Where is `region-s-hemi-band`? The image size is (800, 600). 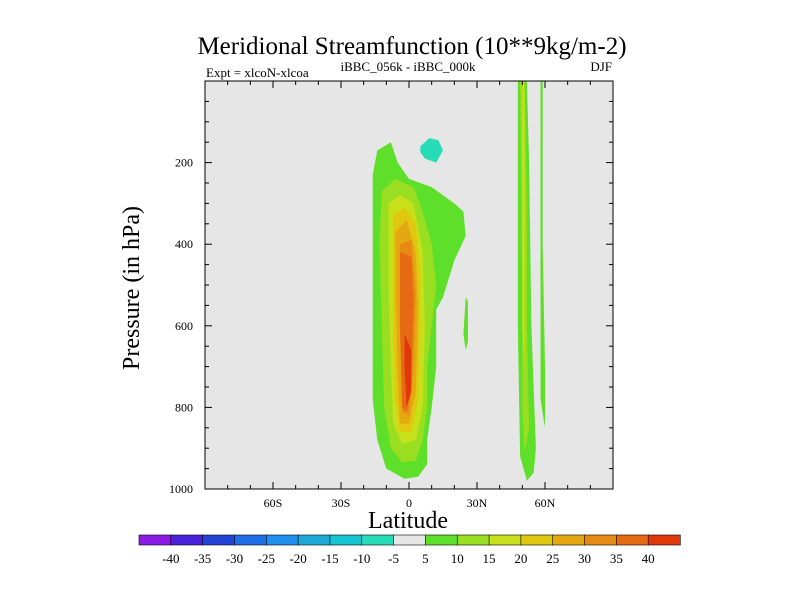
region-s-hemi-band is located at coordinates (224, 256).